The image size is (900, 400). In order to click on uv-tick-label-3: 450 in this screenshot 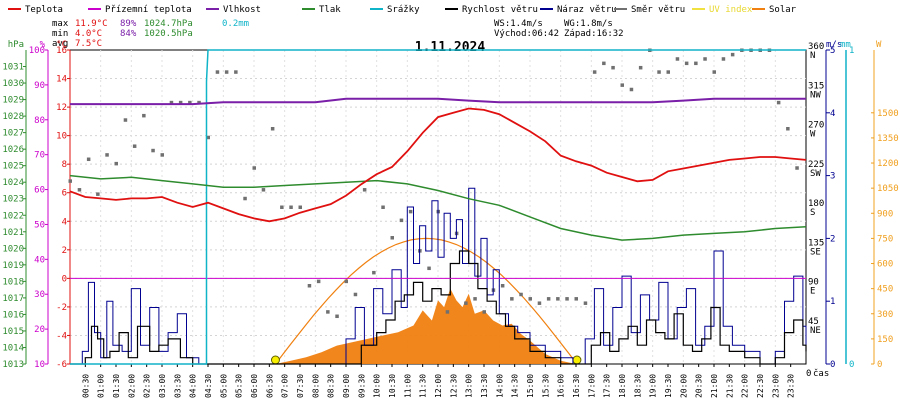, I will do `click(885, 290)`.